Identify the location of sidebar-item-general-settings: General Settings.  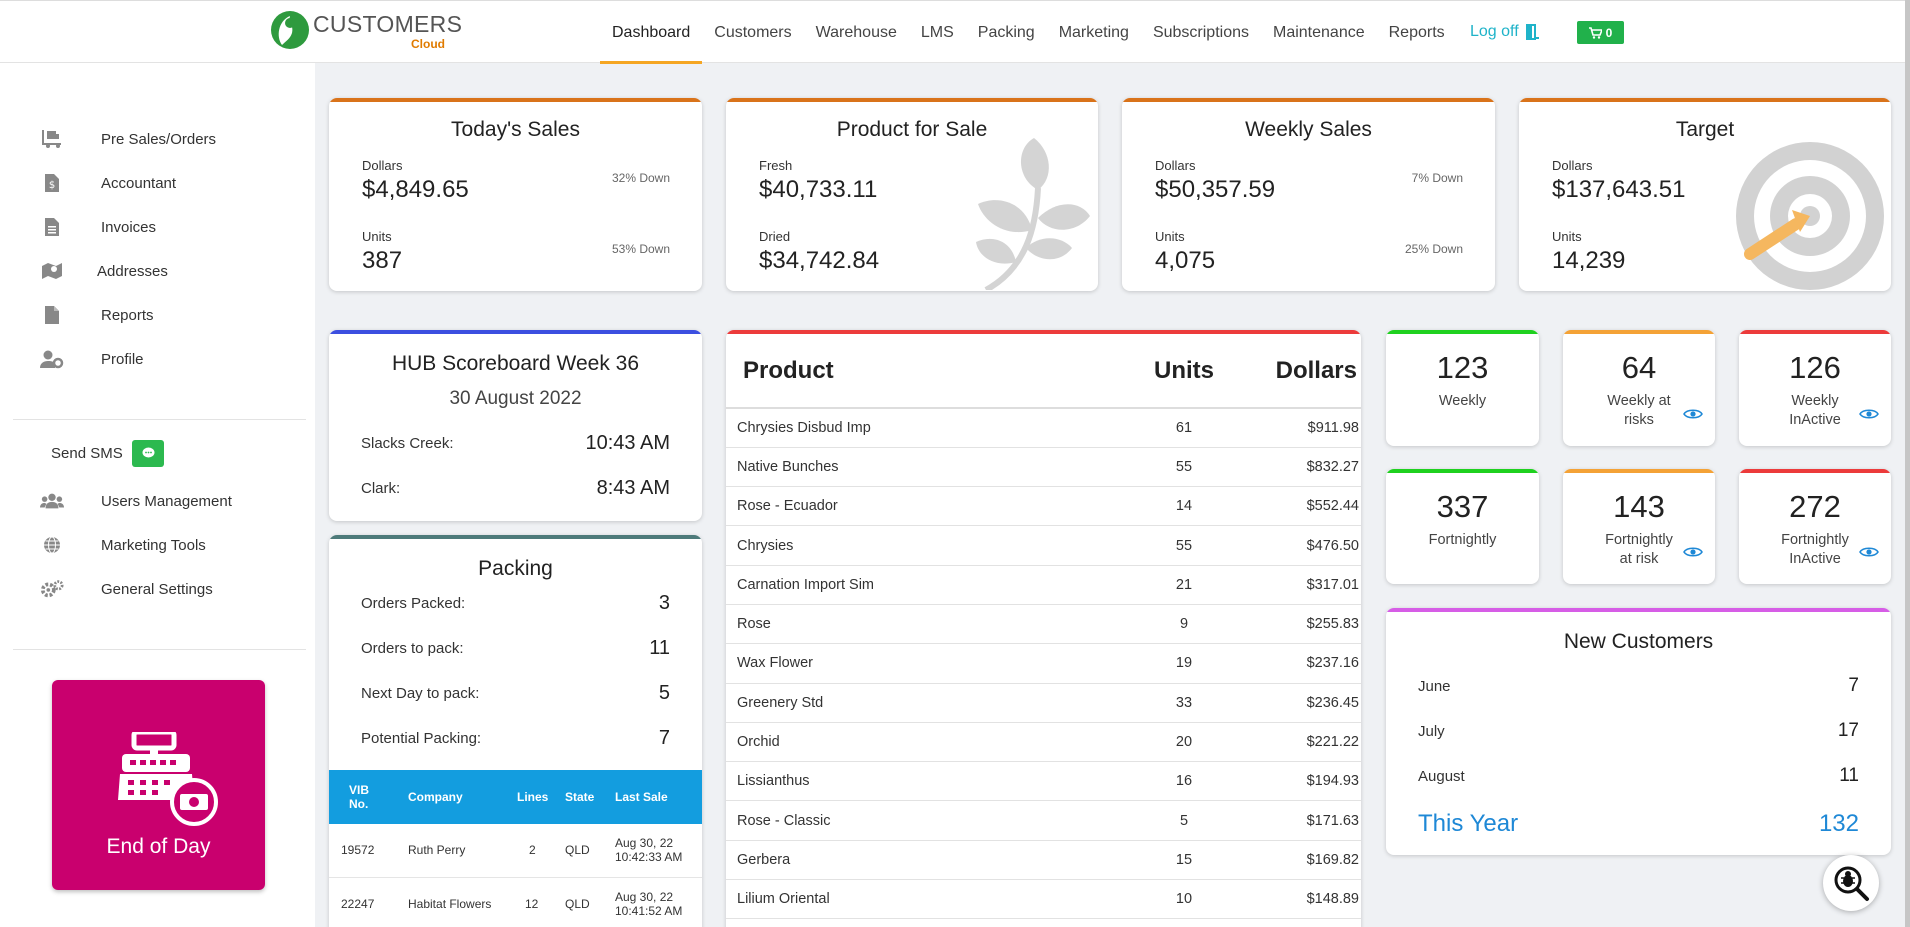
(157, 589).